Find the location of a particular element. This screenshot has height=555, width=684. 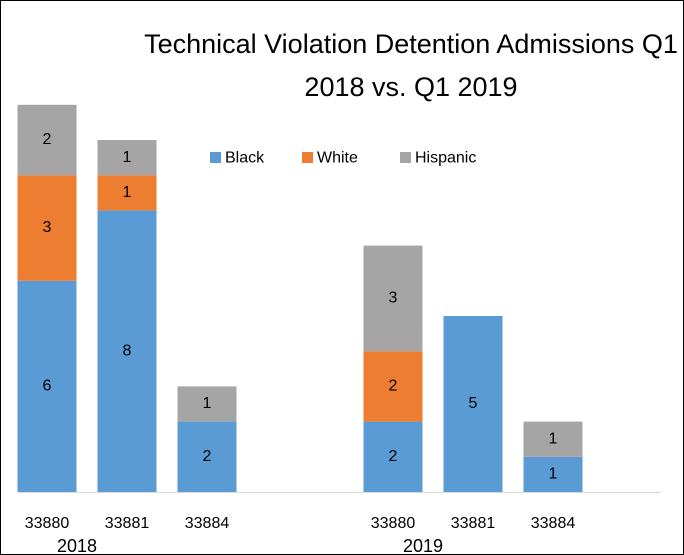

legend-label: Hispanic is located at coordinates (445, 158).